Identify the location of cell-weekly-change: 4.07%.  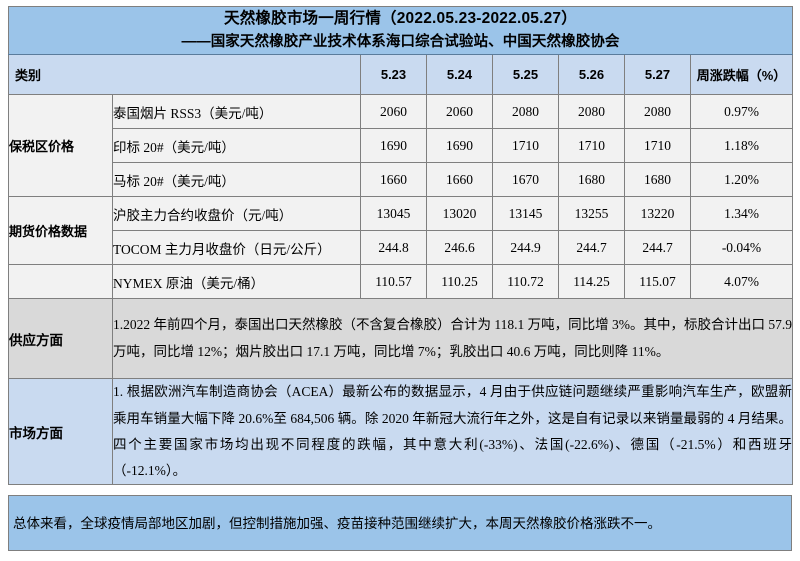
(741, 282).